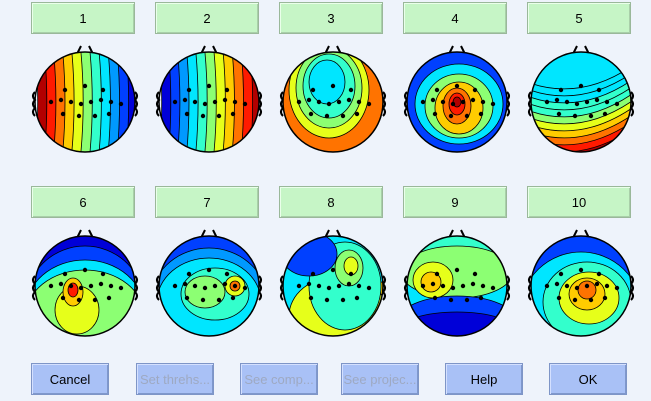  Describe the element at coordinates (588, 379) in the screenshot. I see `ok-button: OK` at that location.